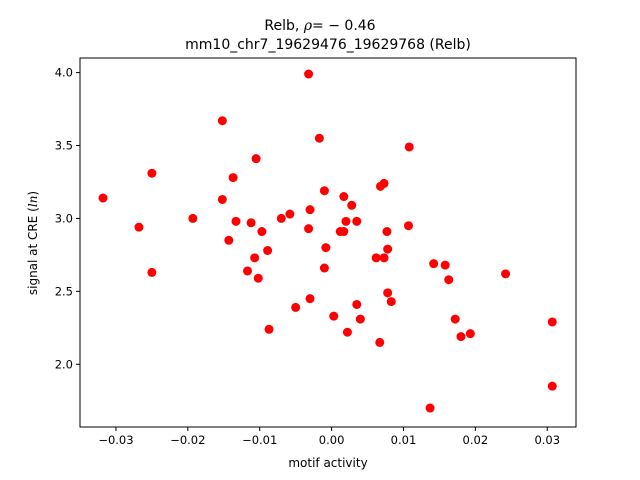 Image resolution: width=640 pixels, height=480 pixels. I want to click on x-tick-label: 0.00, so click(332, 440).